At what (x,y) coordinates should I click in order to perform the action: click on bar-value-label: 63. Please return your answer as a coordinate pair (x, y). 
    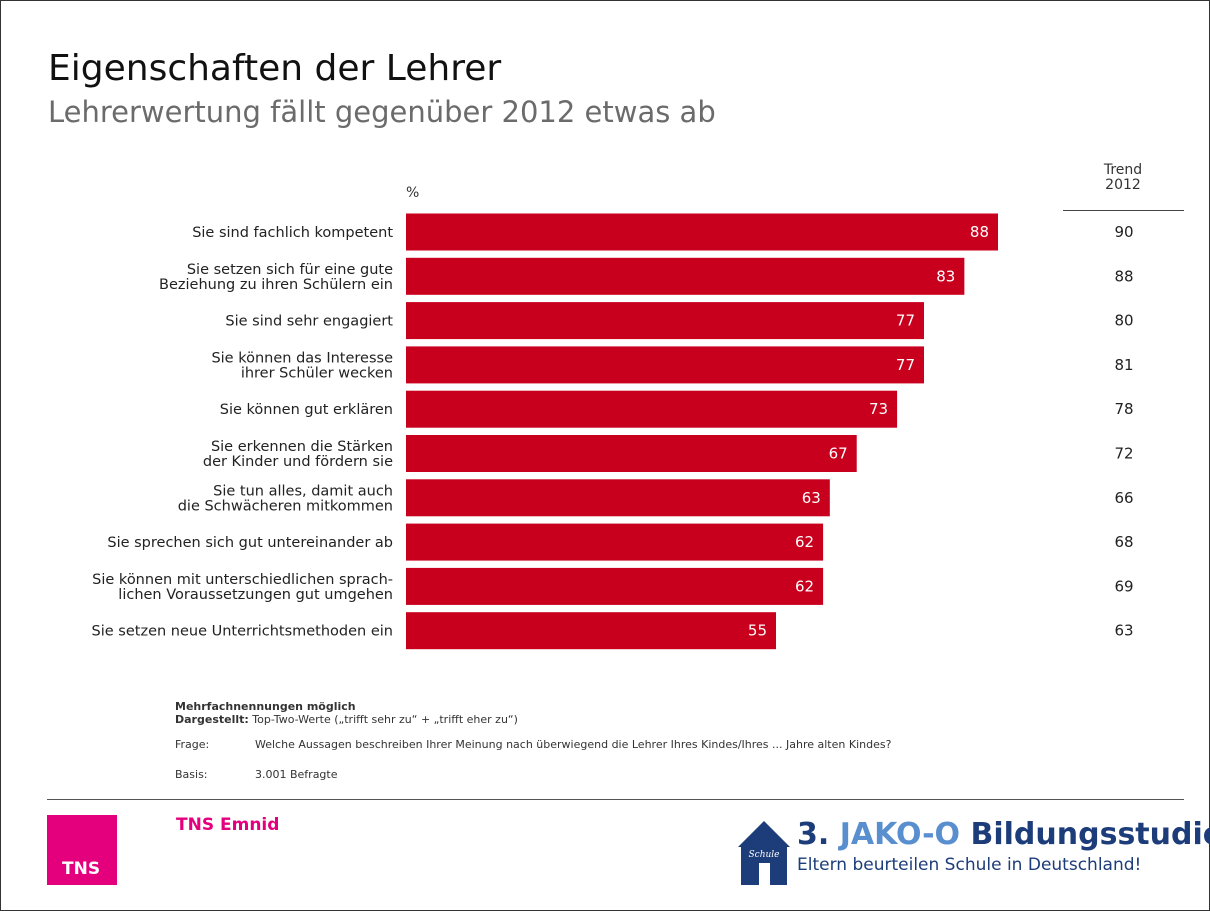
    Looking at the image, I should click on (811, 498).